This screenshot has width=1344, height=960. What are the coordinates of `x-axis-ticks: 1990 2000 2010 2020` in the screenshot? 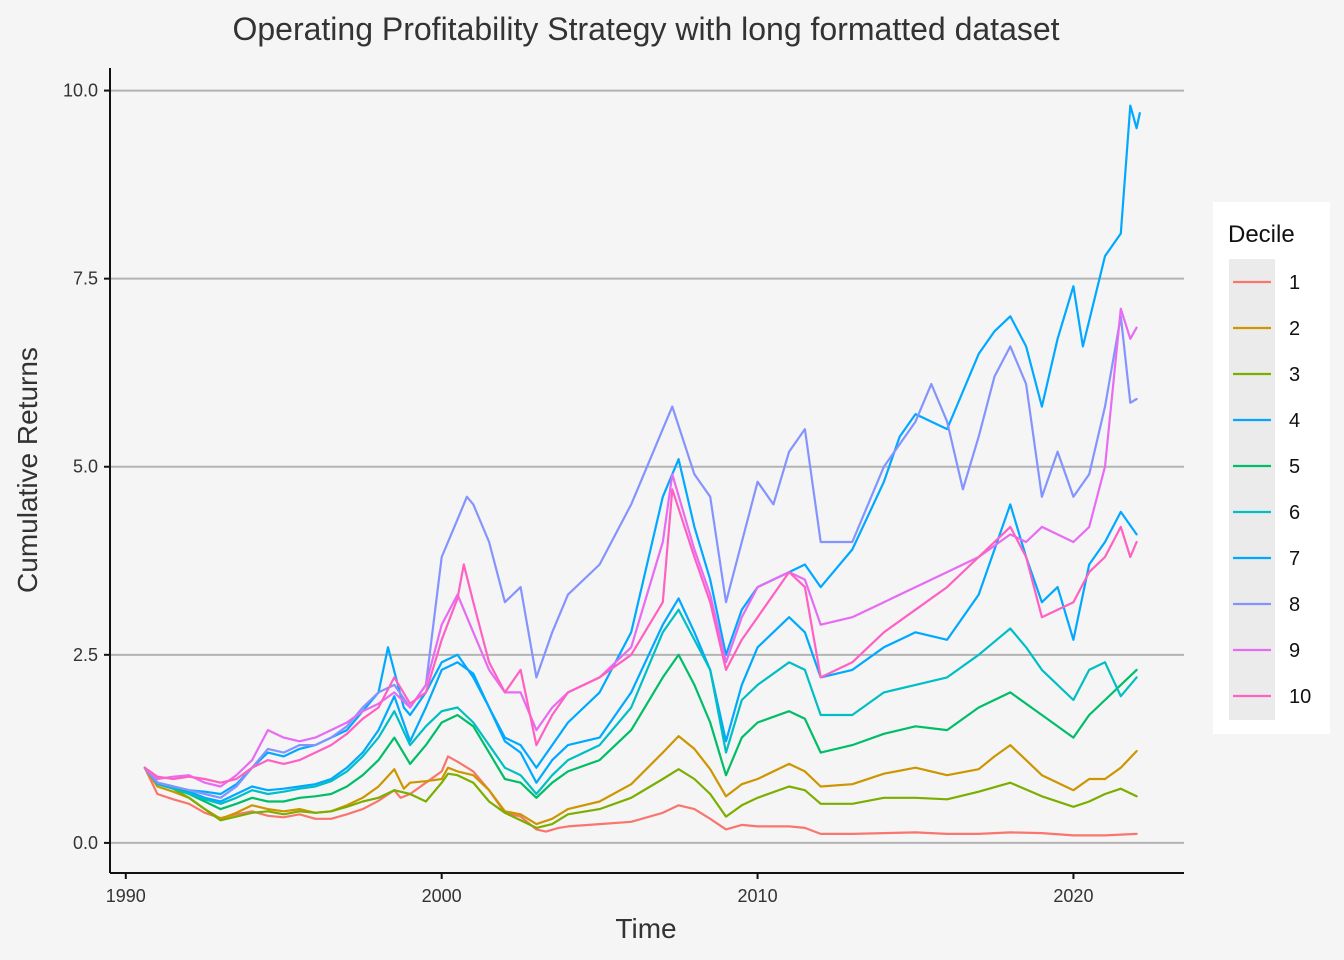 It's located at (599, 889).